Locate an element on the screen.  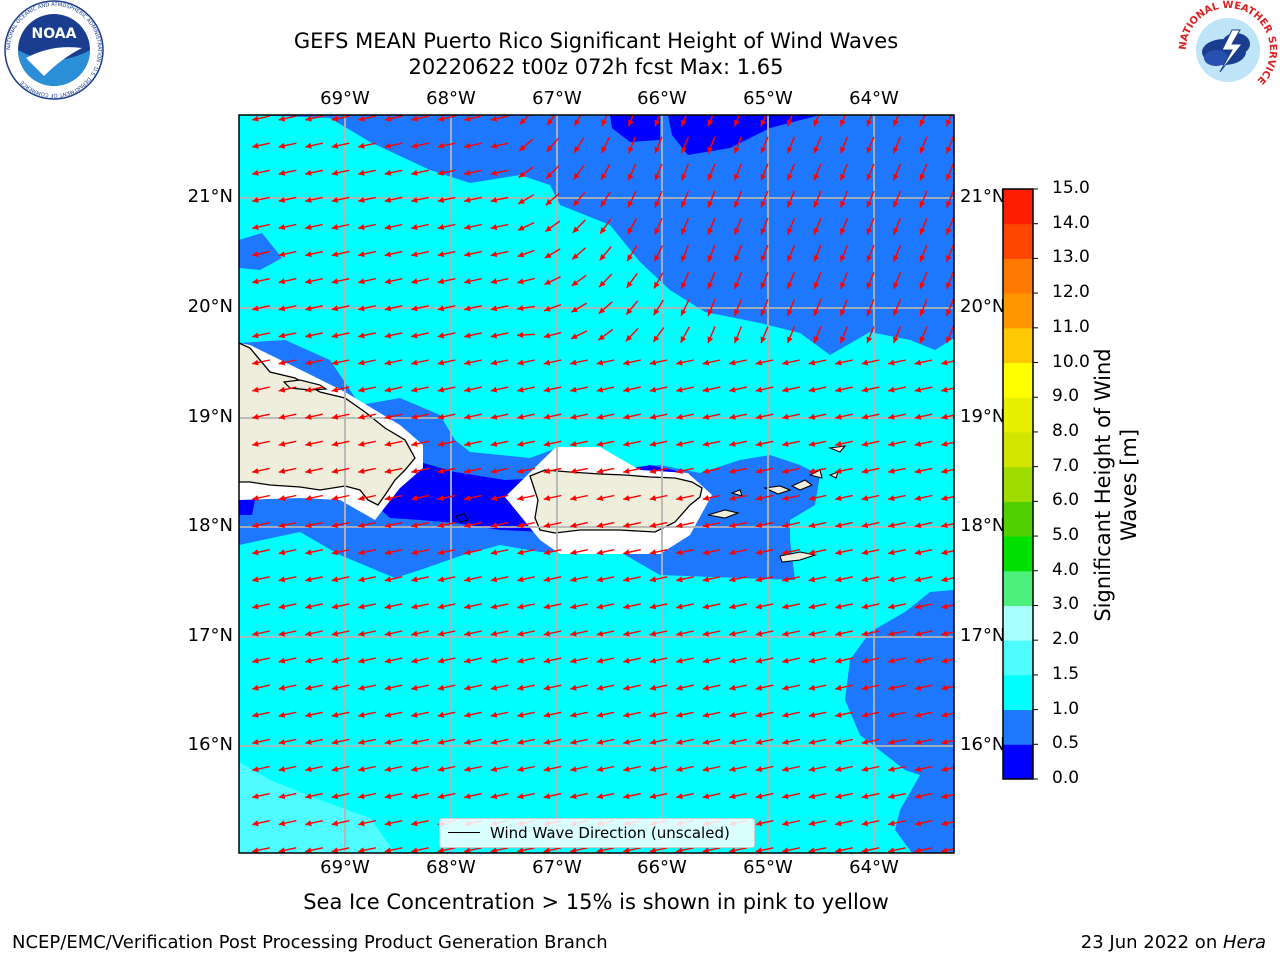
colorbar-label-line2: Waves [m] is located at coordinates (1129, 485).